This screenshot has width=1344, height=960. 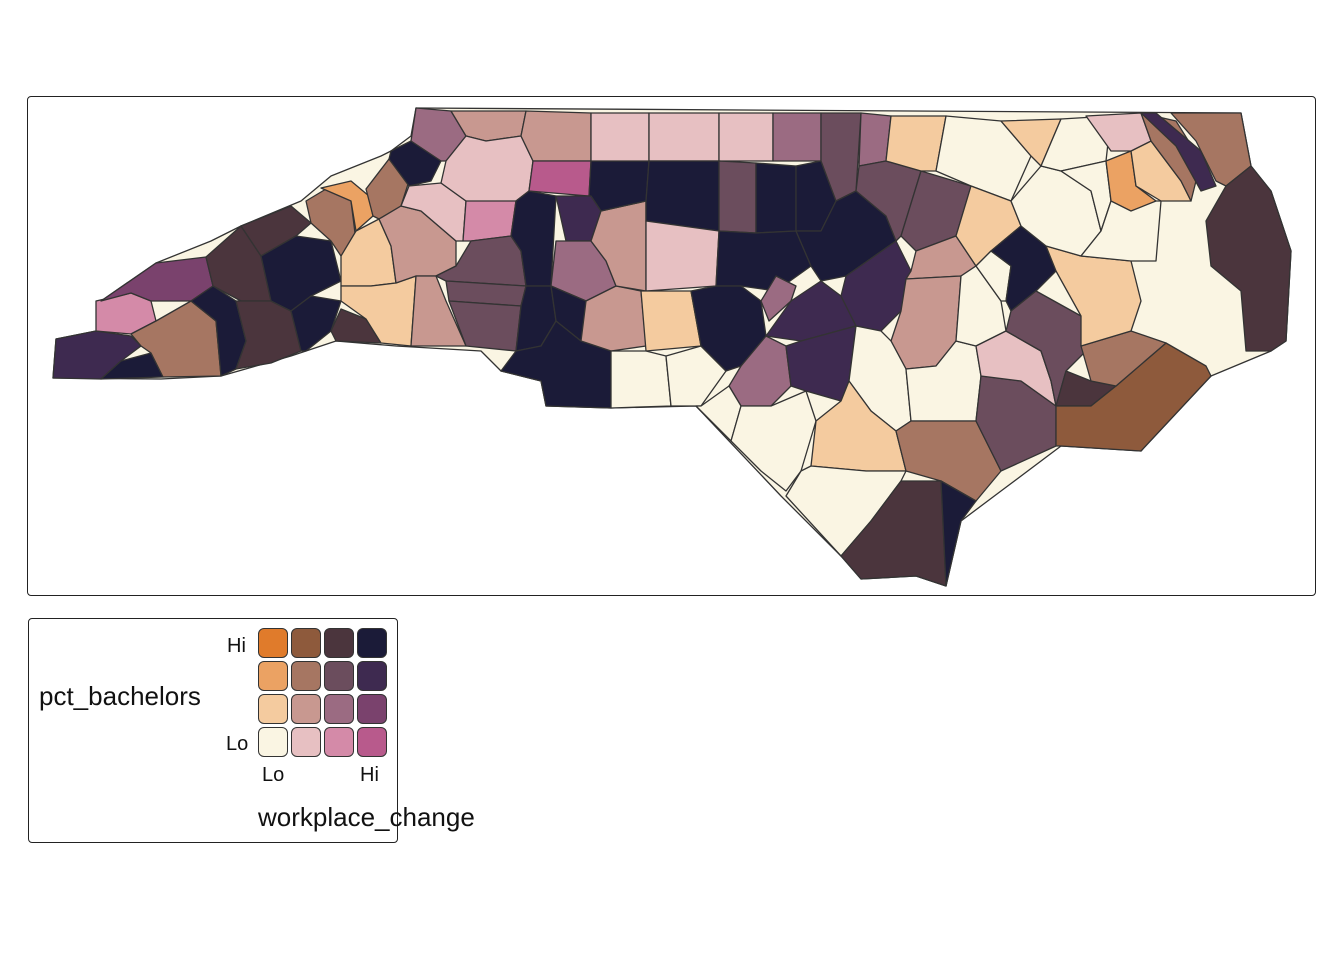 I want to click on legend-x-lo-label: Lo, so click(x=273, y=775).